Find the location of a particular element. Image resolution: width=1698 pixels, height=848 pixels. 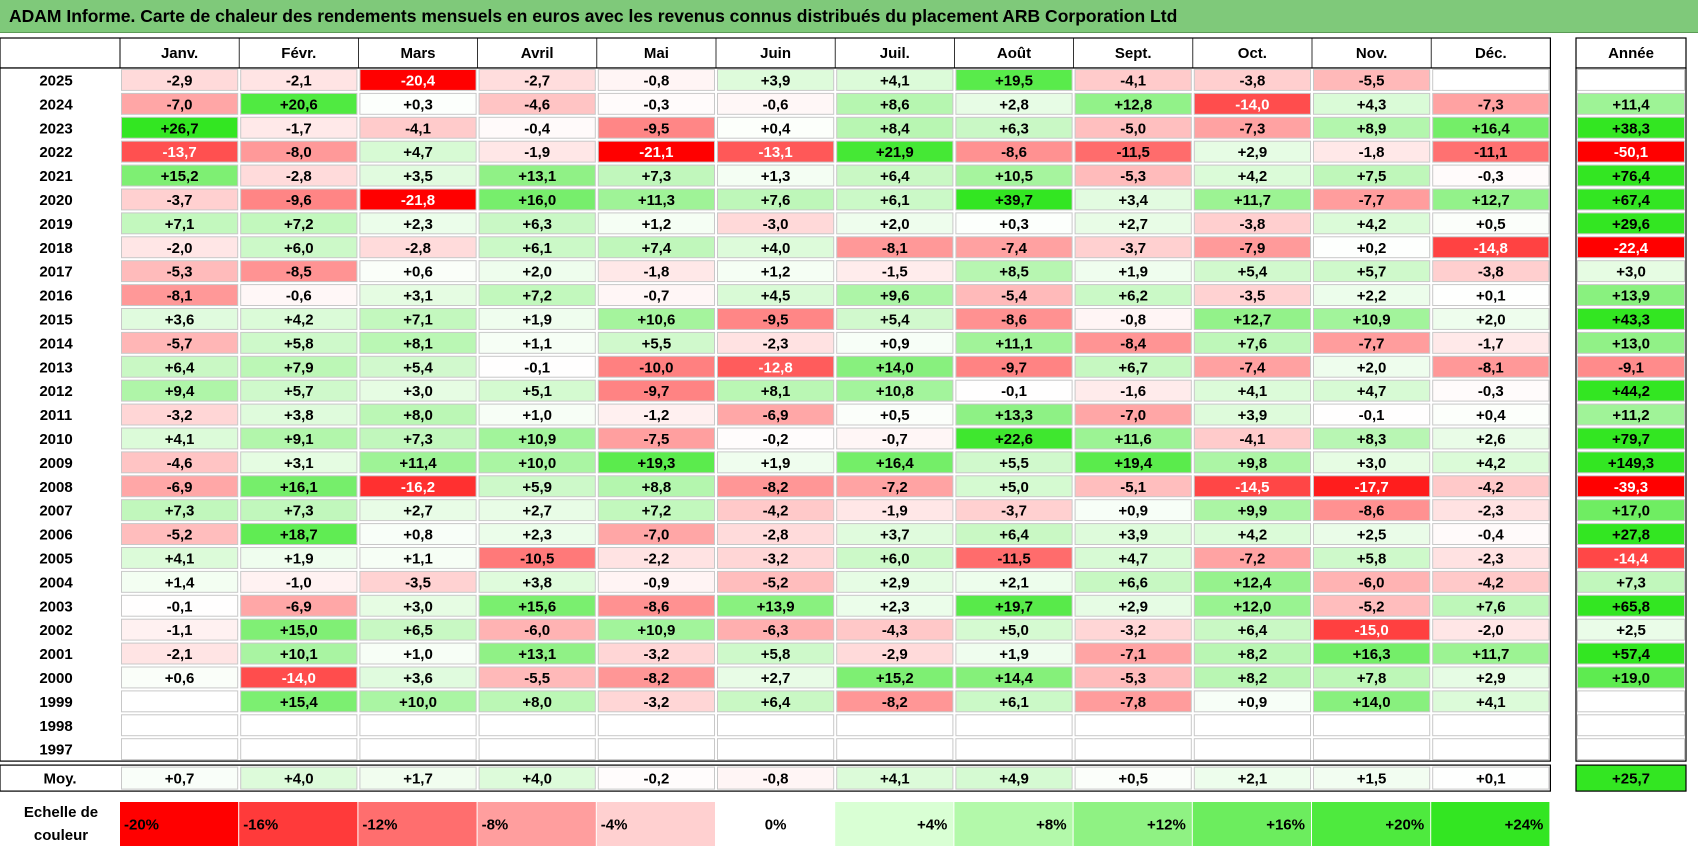

row-year-label: 2020 is located at coordinates (55, 200).